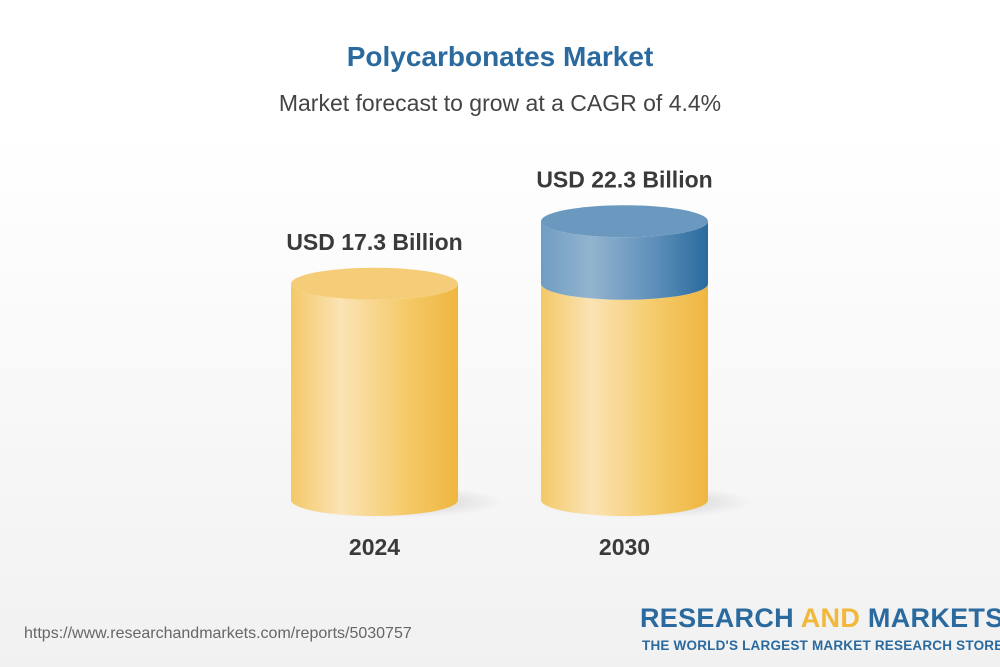 This screenshot has width=1000, height=667. What do you see at coordinates (374, 242) in the screenshot?
I see `data-label: USD 17.3 Billion` at bounding box center [374, 242].